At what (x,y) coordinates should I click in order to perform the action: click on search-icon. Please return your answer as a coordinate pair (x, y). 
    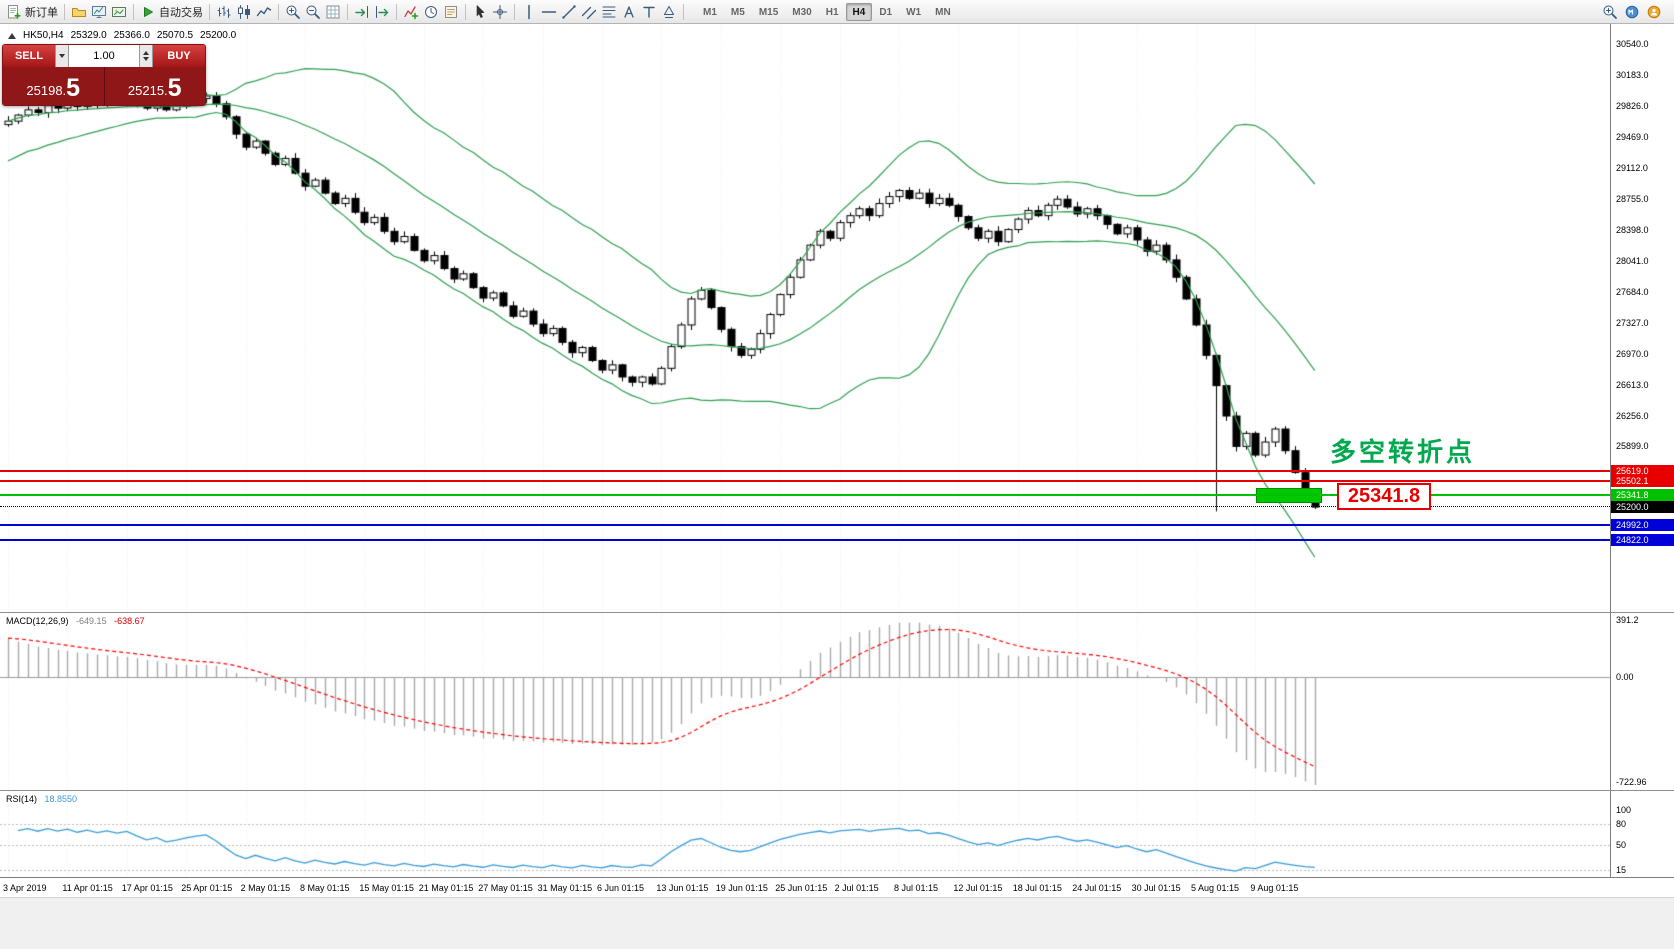
    Looking at the image, I should click on (1610, 12).